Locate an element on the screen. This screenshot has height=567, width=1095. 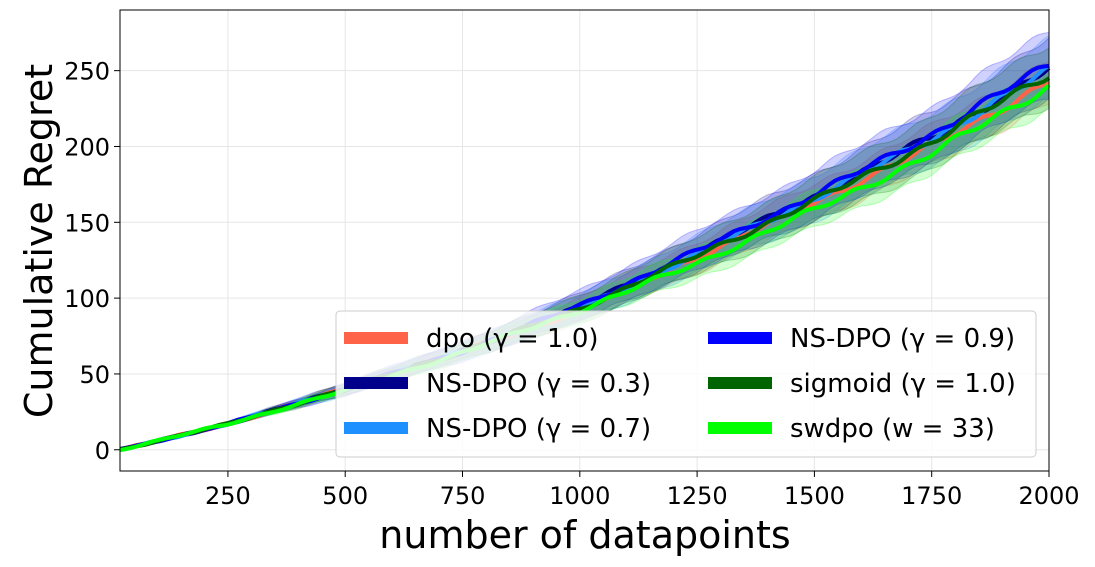
x-tick-label-1: 500 is located at coordinates (345, 496).